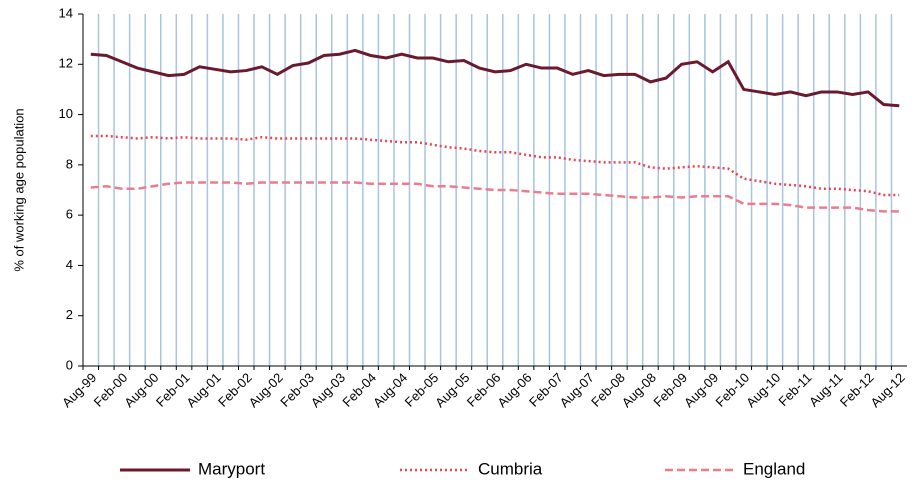 The height and width of the screenshot is (488, 919). What do you see at coordinates (639, 390) in the screenshot?
I see `x-tick-label: Aug-08` at bounding box center [639, 390].